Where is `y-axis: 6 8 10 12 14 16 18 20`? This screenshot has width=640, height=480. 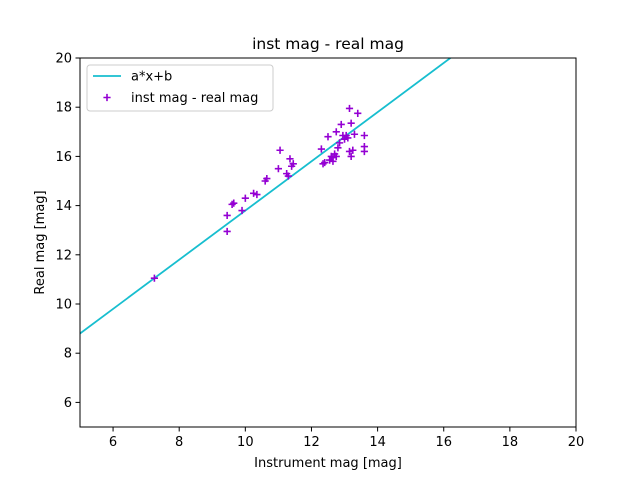 y-axis: 6 8 10 12 14 16 18 20 is located at coordinates (67, 231).